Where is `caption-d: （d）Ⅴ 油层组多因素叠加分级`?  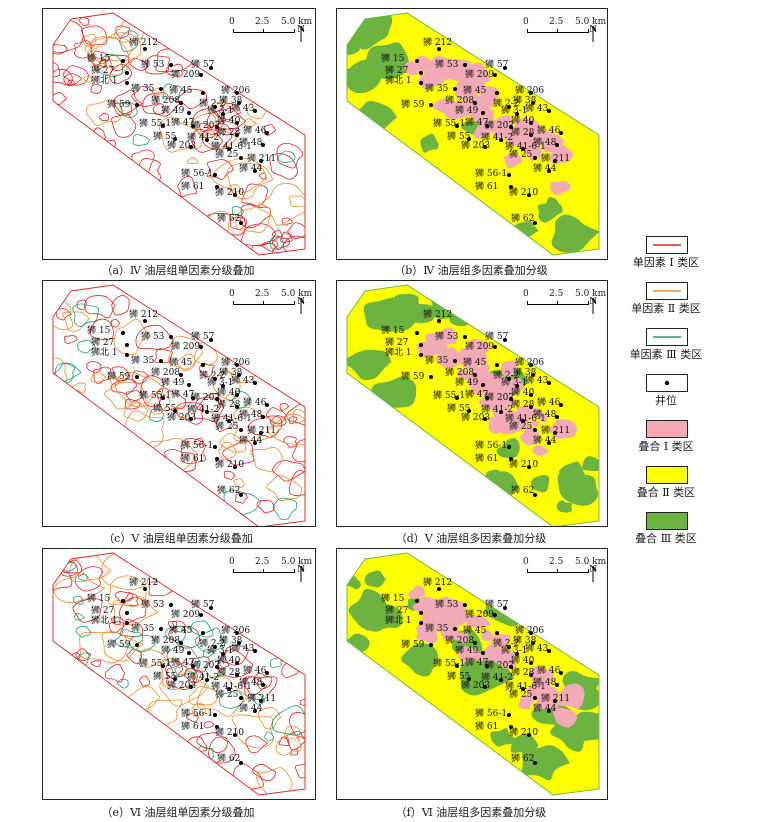 caption-d: （d）Ⅴ 油层组多因素叠加分级 is located at coordinates (471, 538).